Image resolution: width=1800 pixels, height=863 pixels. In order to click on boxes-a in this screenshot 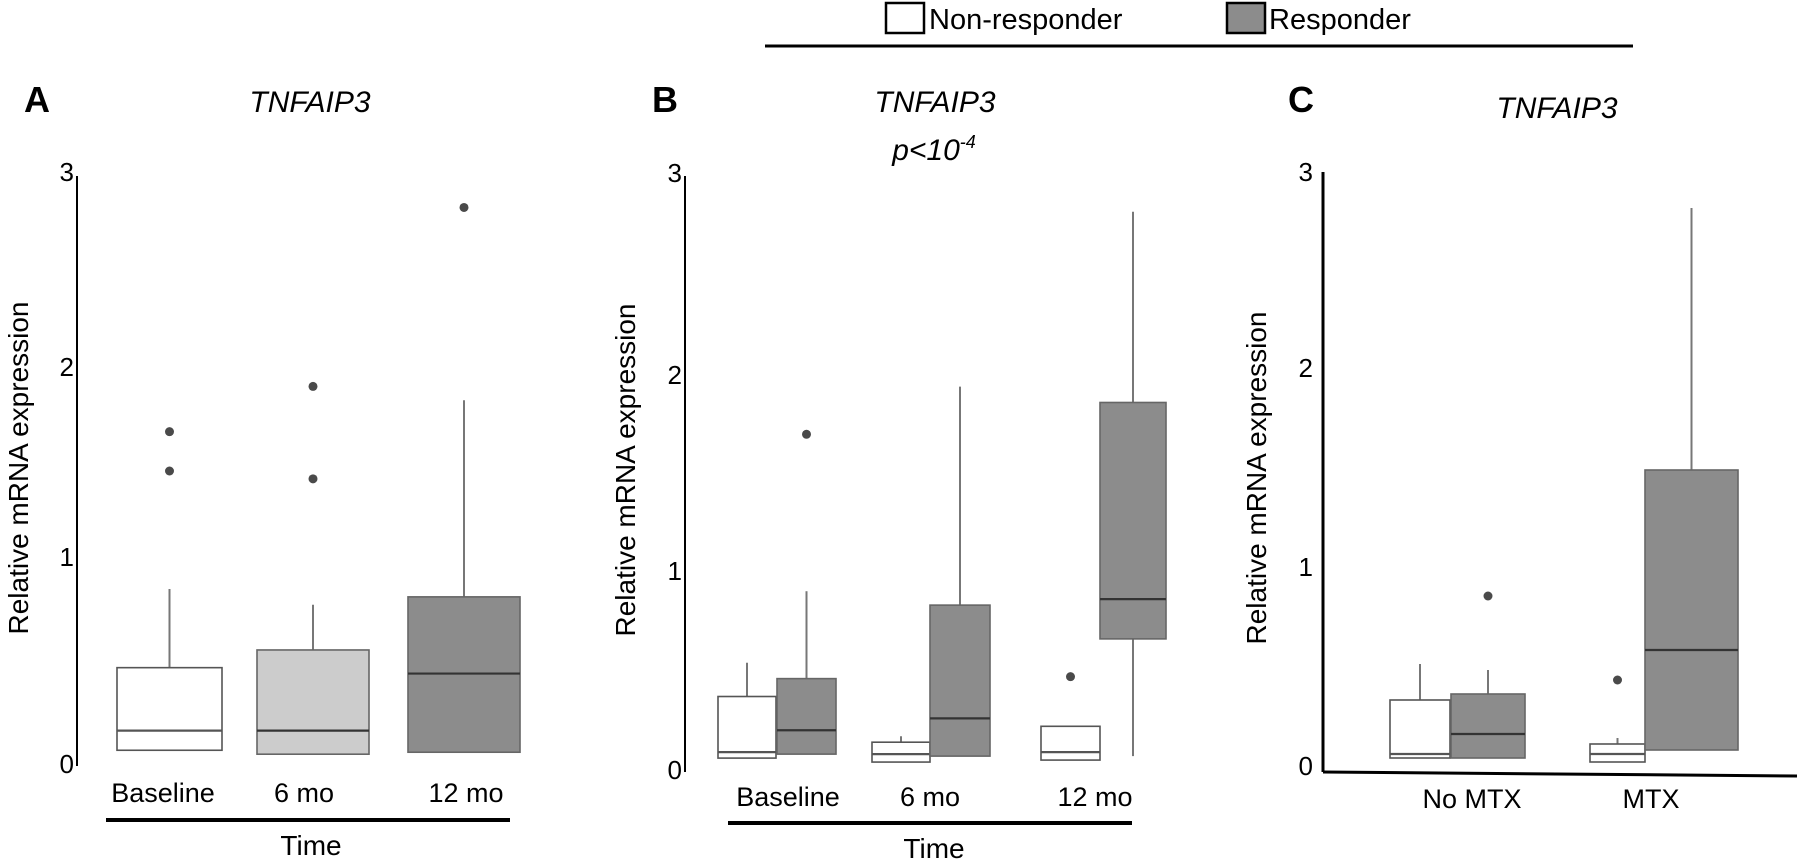, I will do `click(318, 479)`.